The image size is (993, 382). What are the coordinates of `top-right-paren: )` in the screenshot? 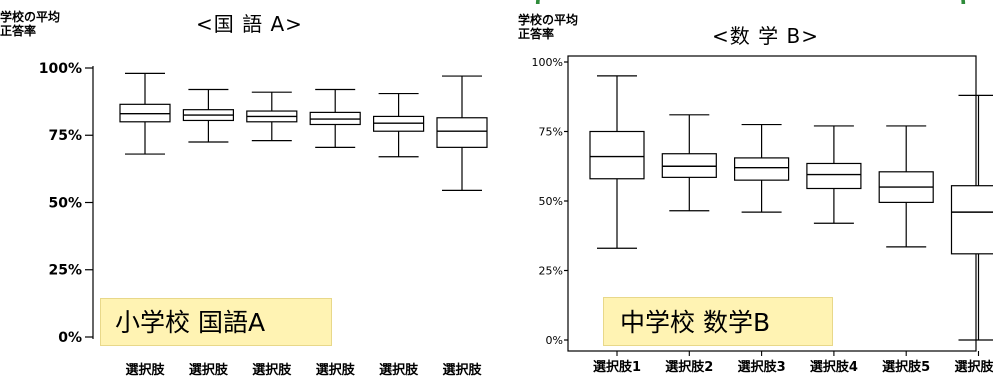 It's located at (962, 2).